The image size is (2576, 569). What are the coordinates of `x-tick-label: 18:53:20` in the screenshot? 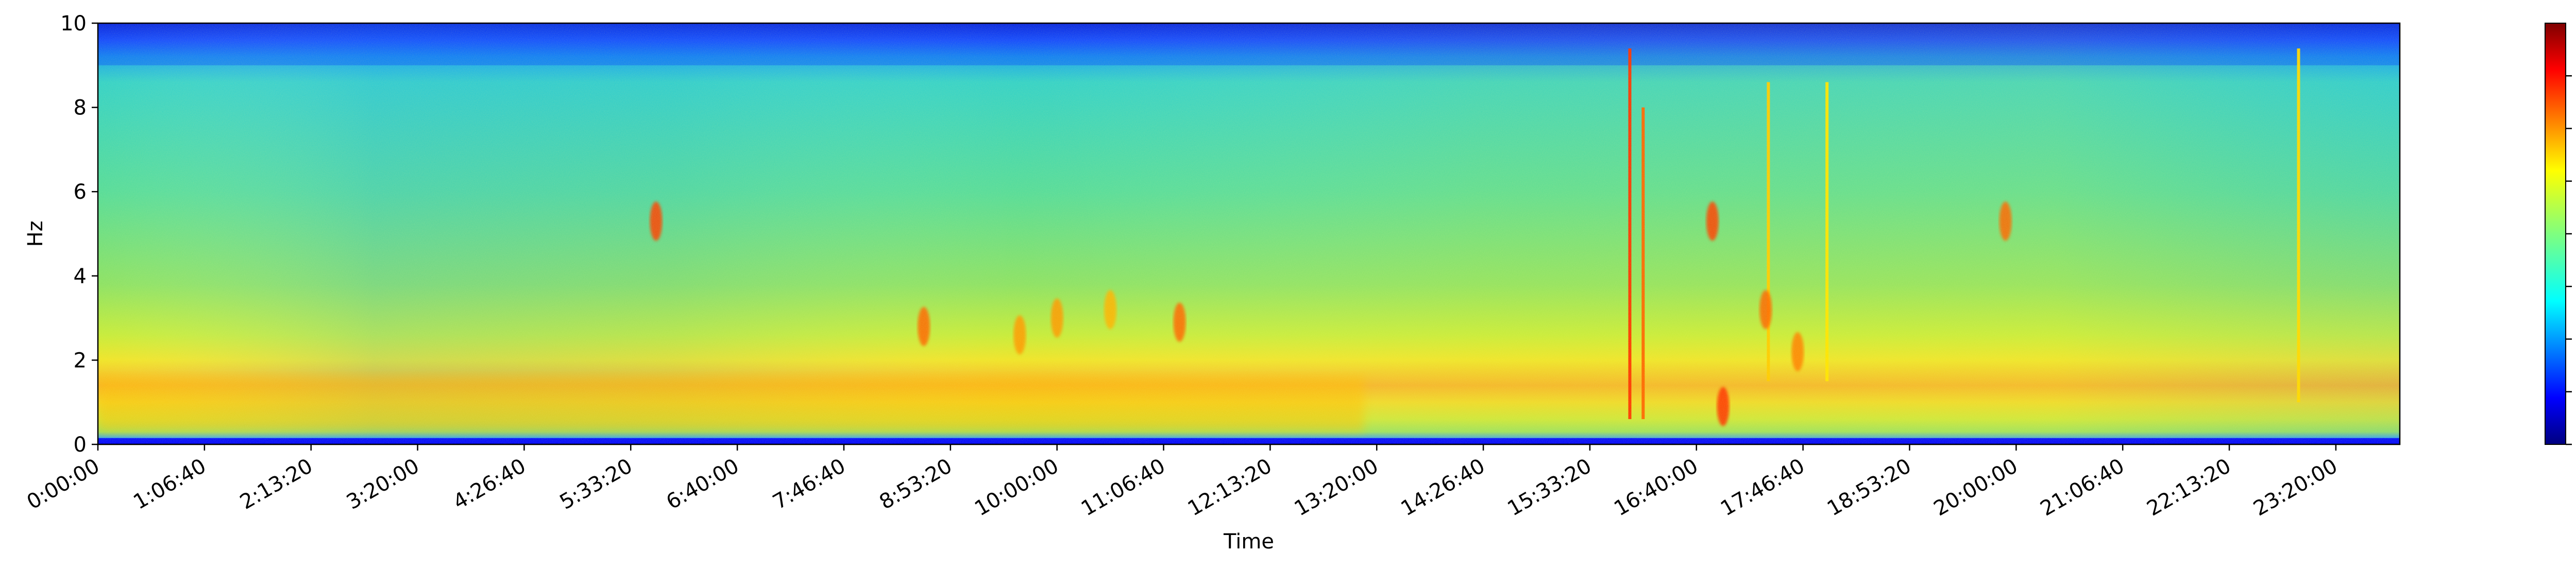 It's located at (1869, 487).